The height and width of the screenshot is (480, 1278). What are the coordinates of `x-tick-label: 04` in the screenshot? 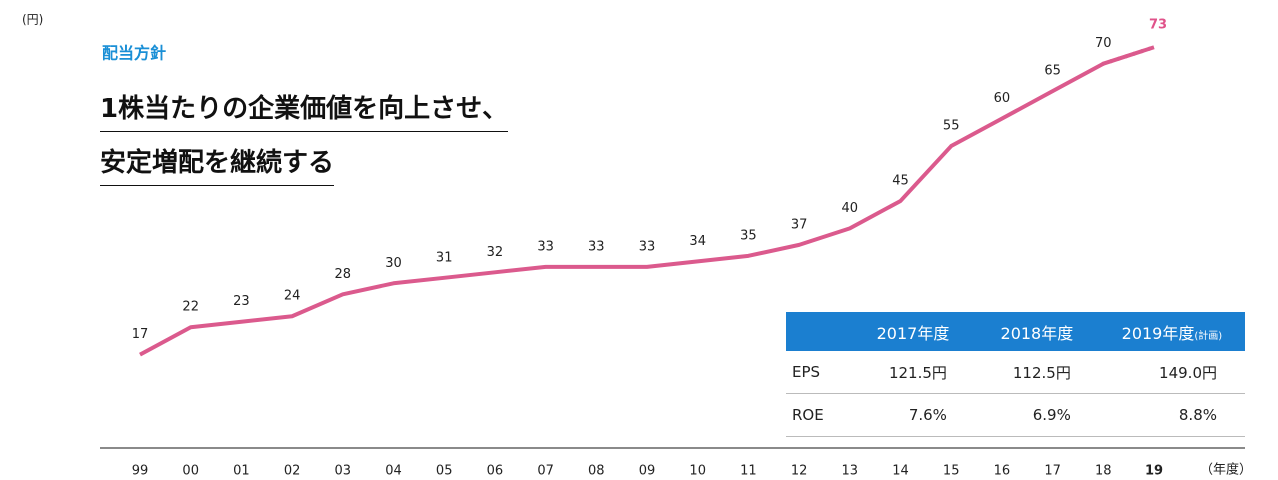 It's located at (393, 471).